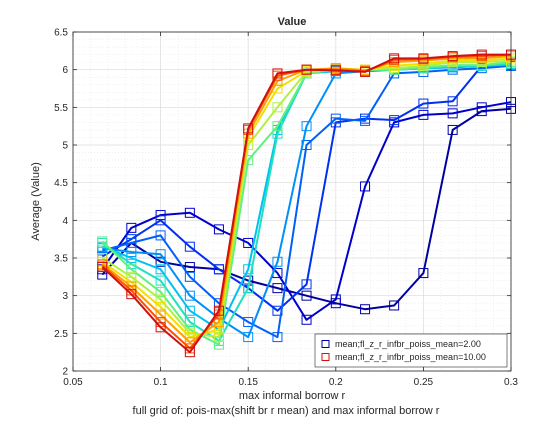  Describe the element at coordinates (65, 70) in the screenshot. I see `y-tick-label: 6` at that location.